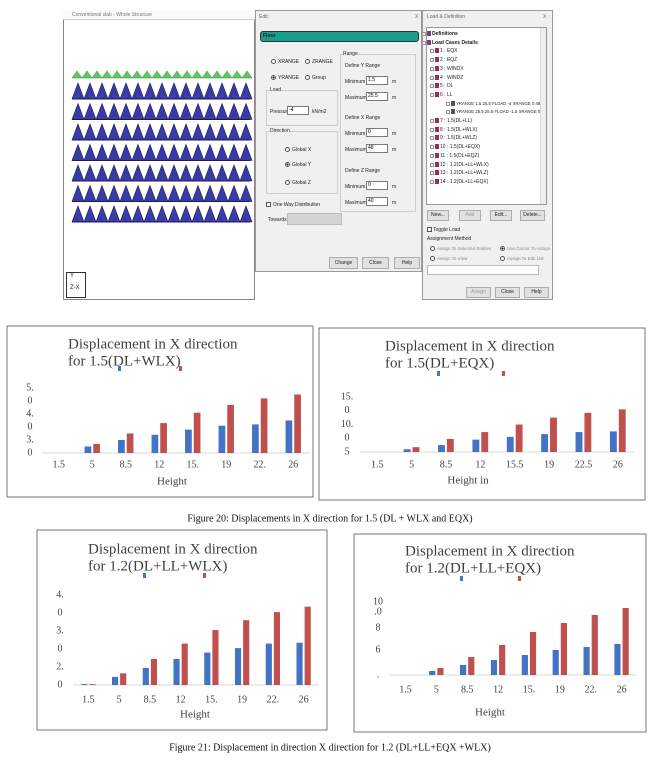  What do you see at coordinates (377, 148) in the screenshot?
I see `text-input: 48` at bounding box center [377, 148].